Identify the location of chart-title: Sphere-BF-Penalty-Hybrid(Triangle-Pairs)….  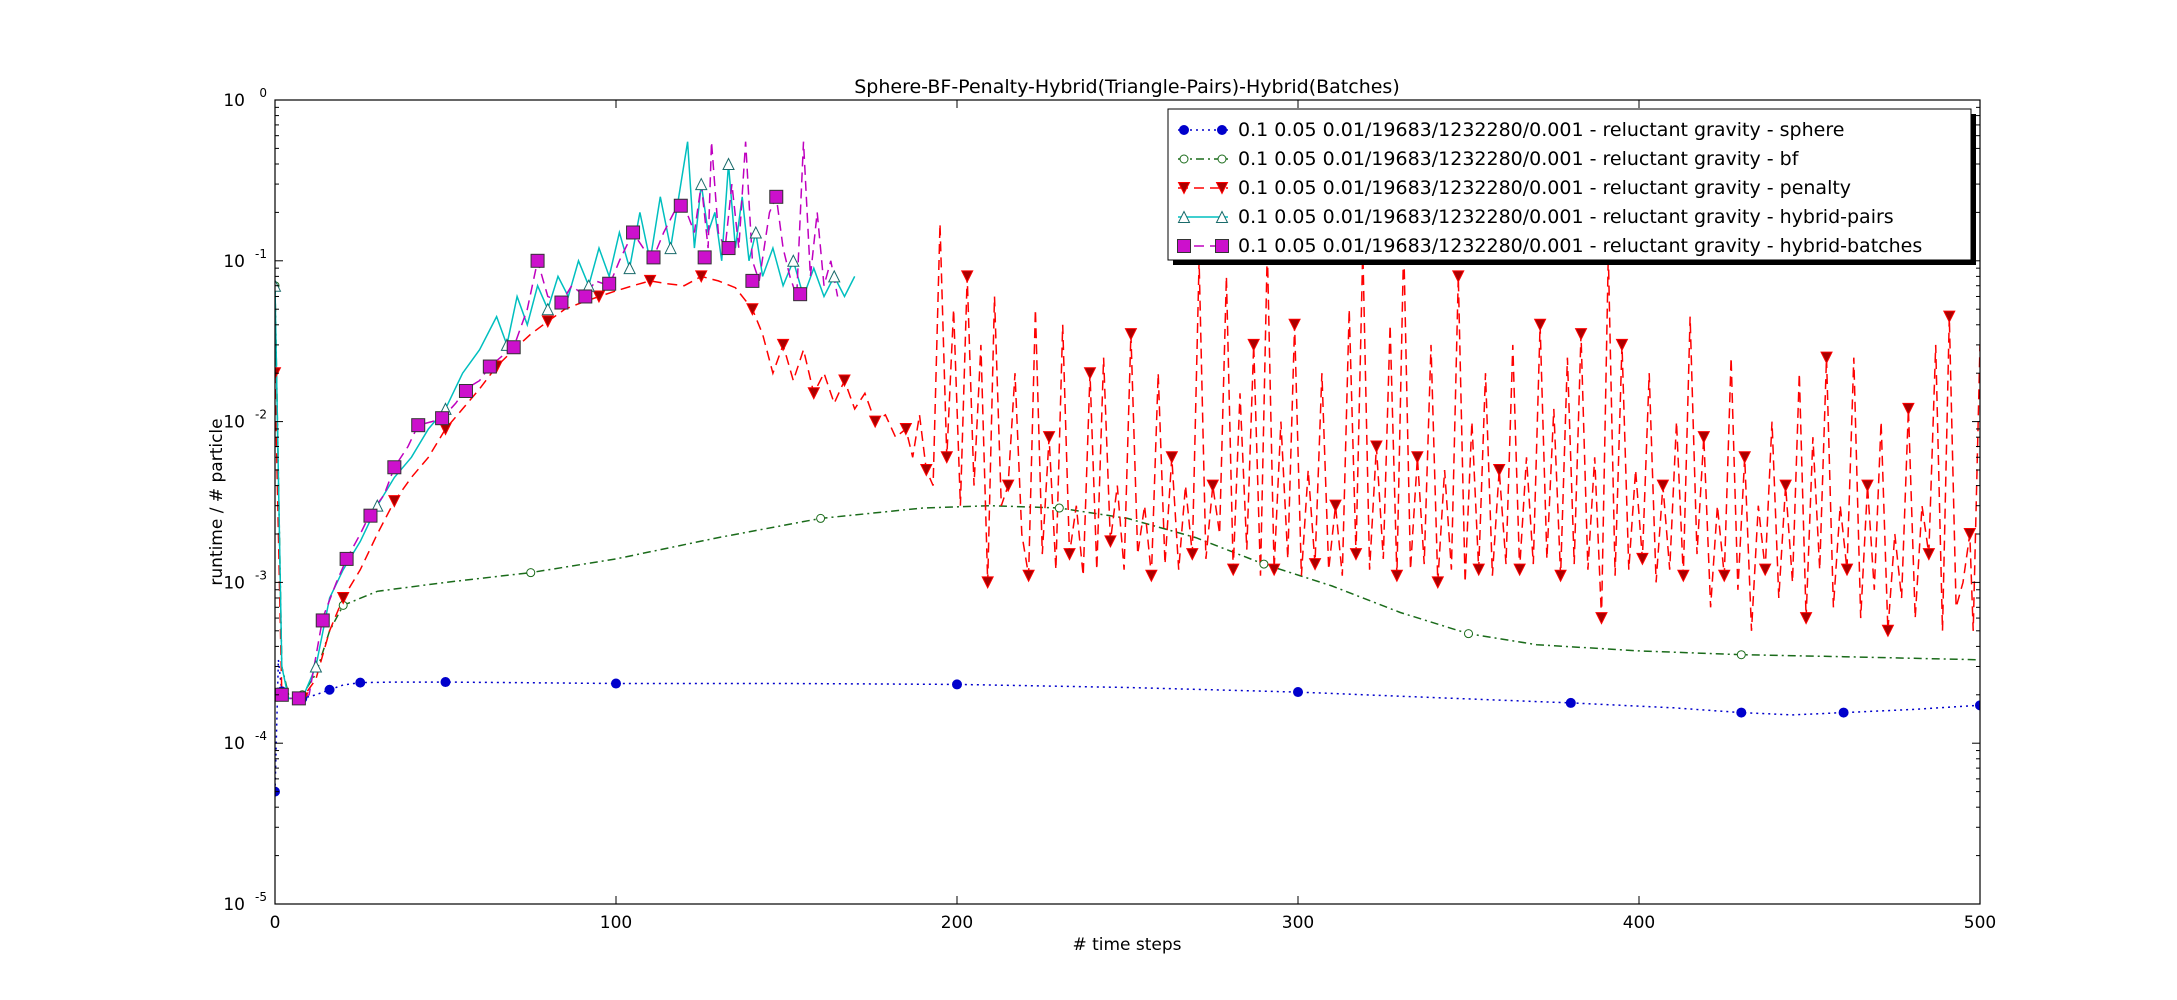
(1127, 87).